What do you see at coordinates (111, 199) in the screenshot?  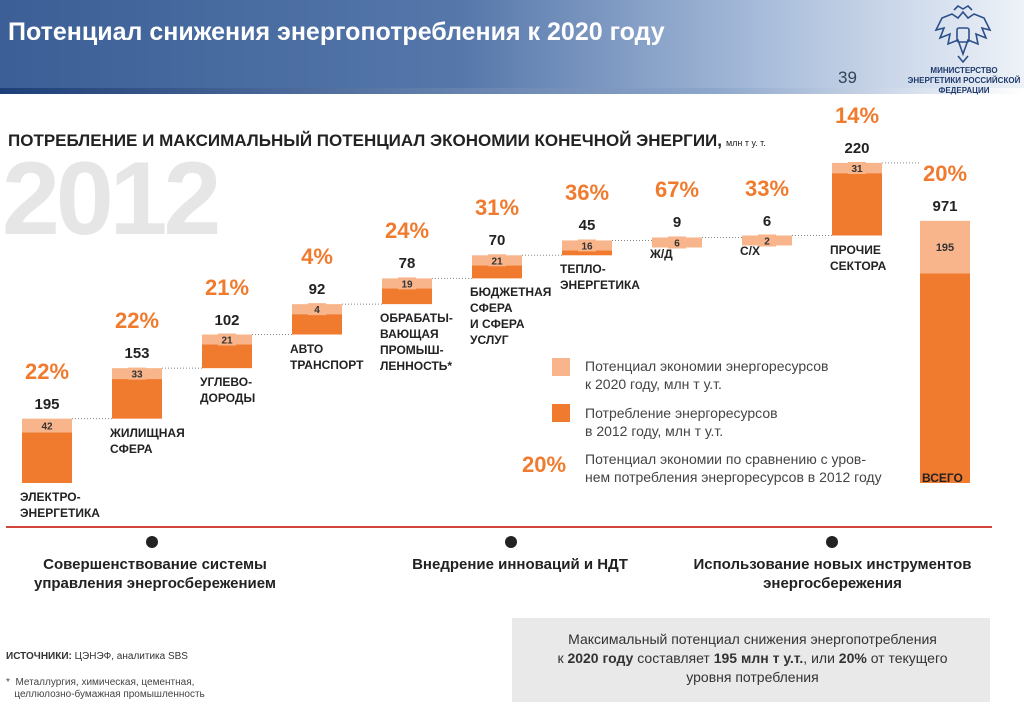 I see `year-watermark: 2012` at bounding box center [111, 199].